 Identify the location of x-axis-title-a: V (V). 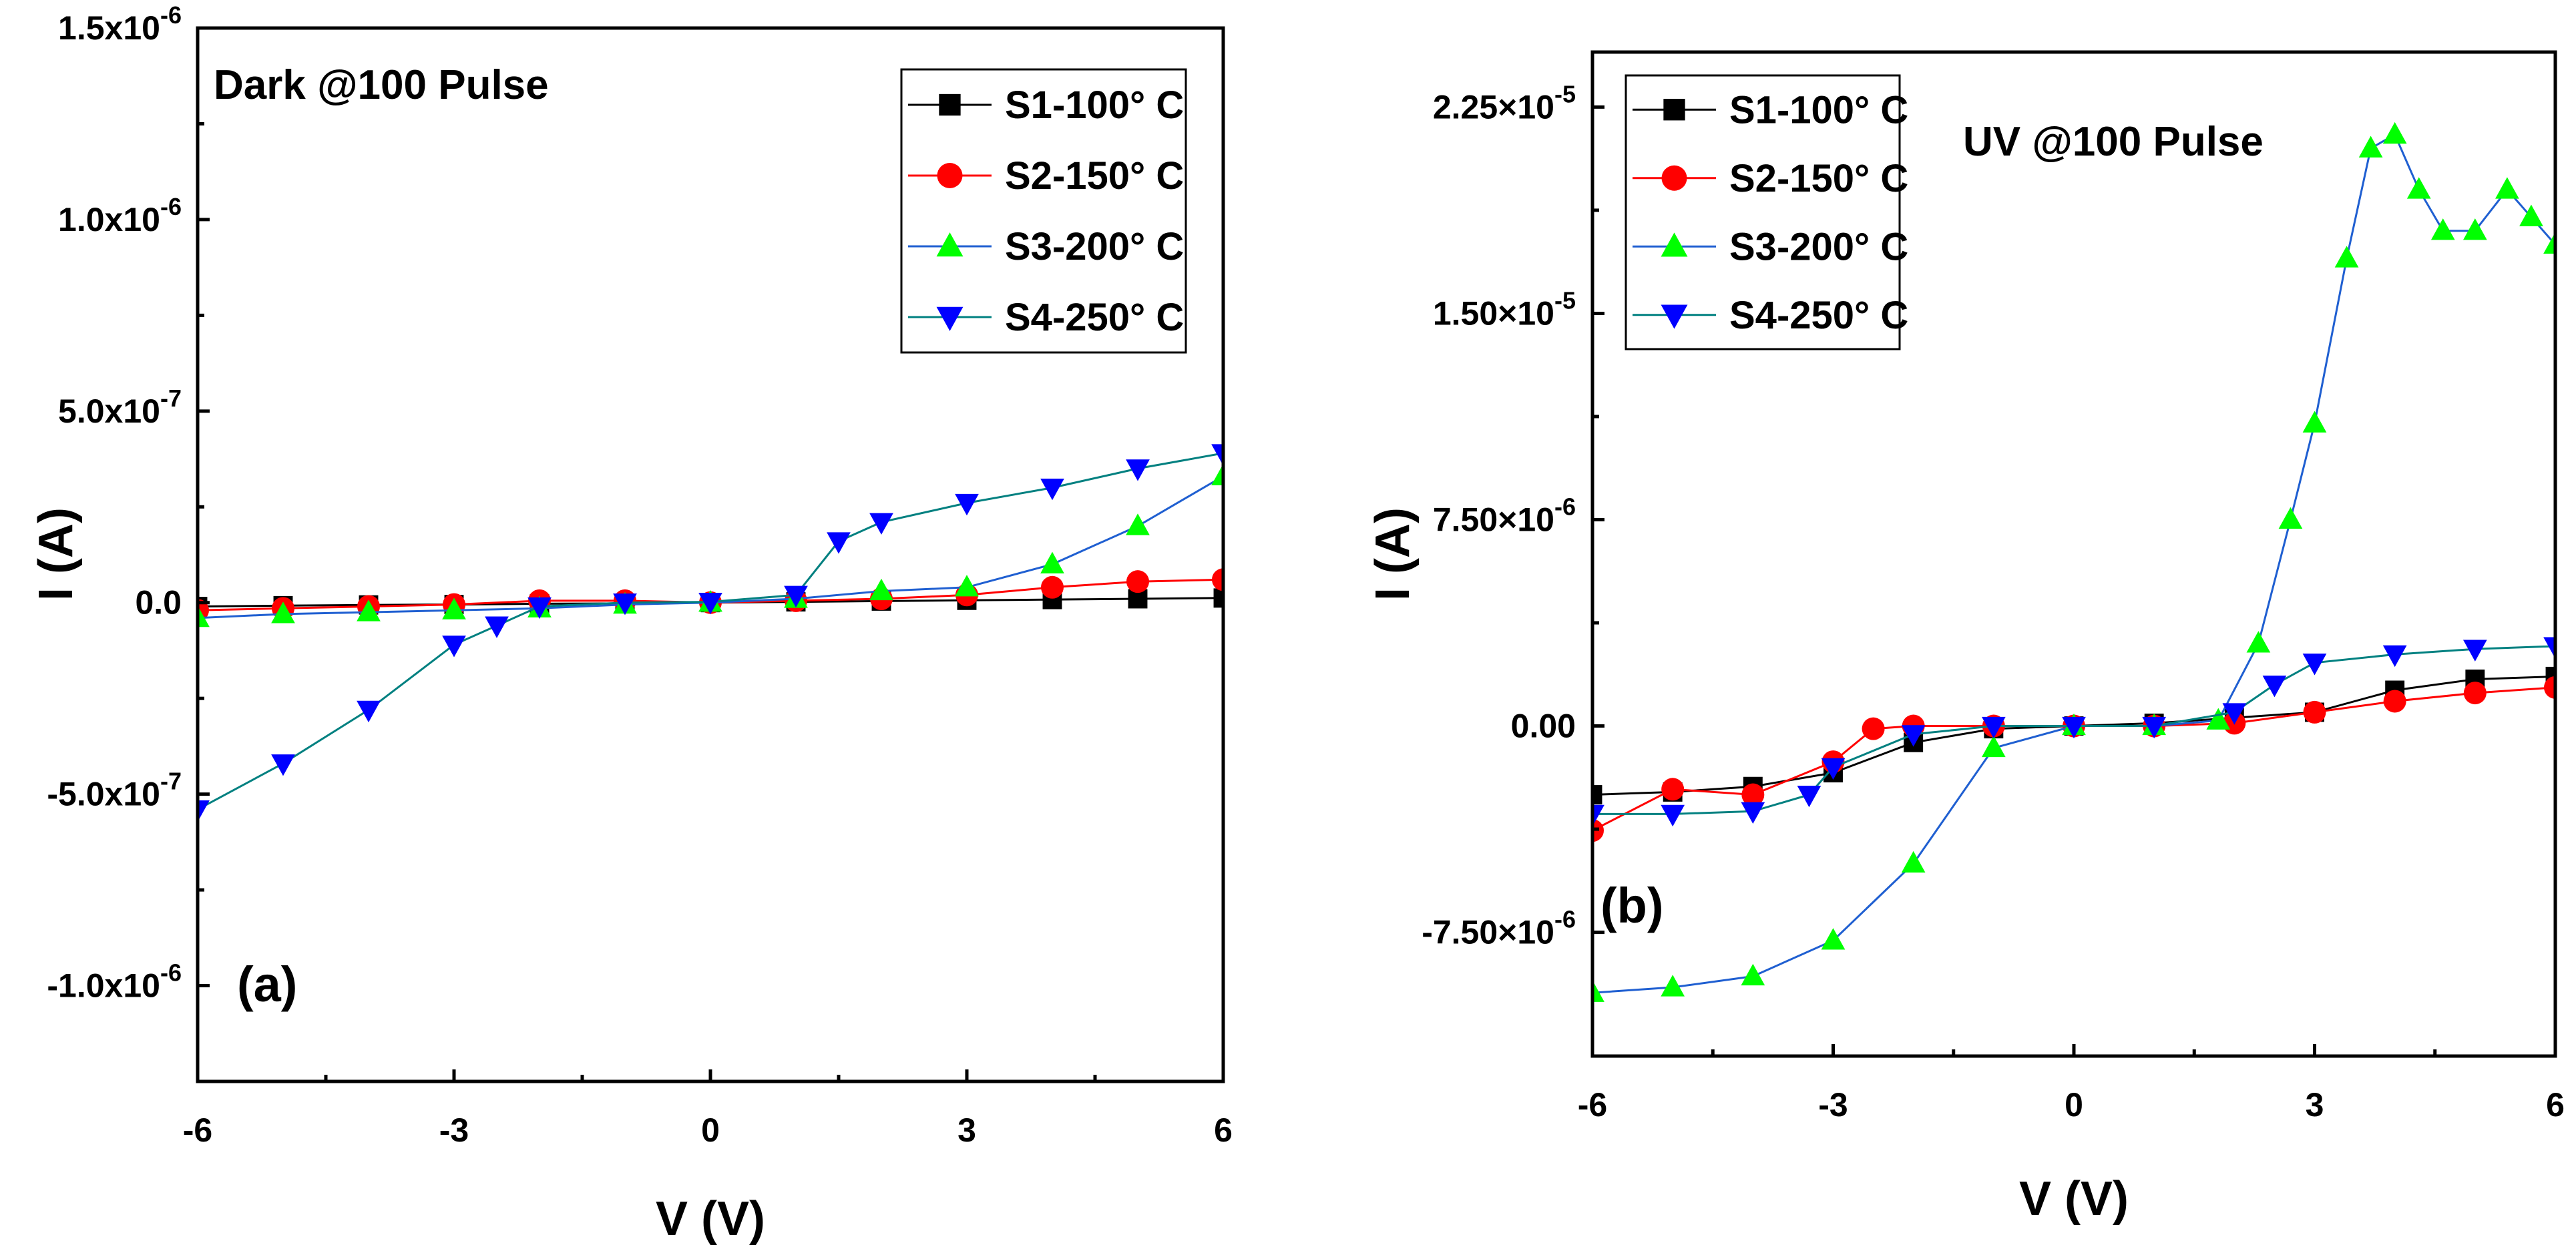
(710, 1219).